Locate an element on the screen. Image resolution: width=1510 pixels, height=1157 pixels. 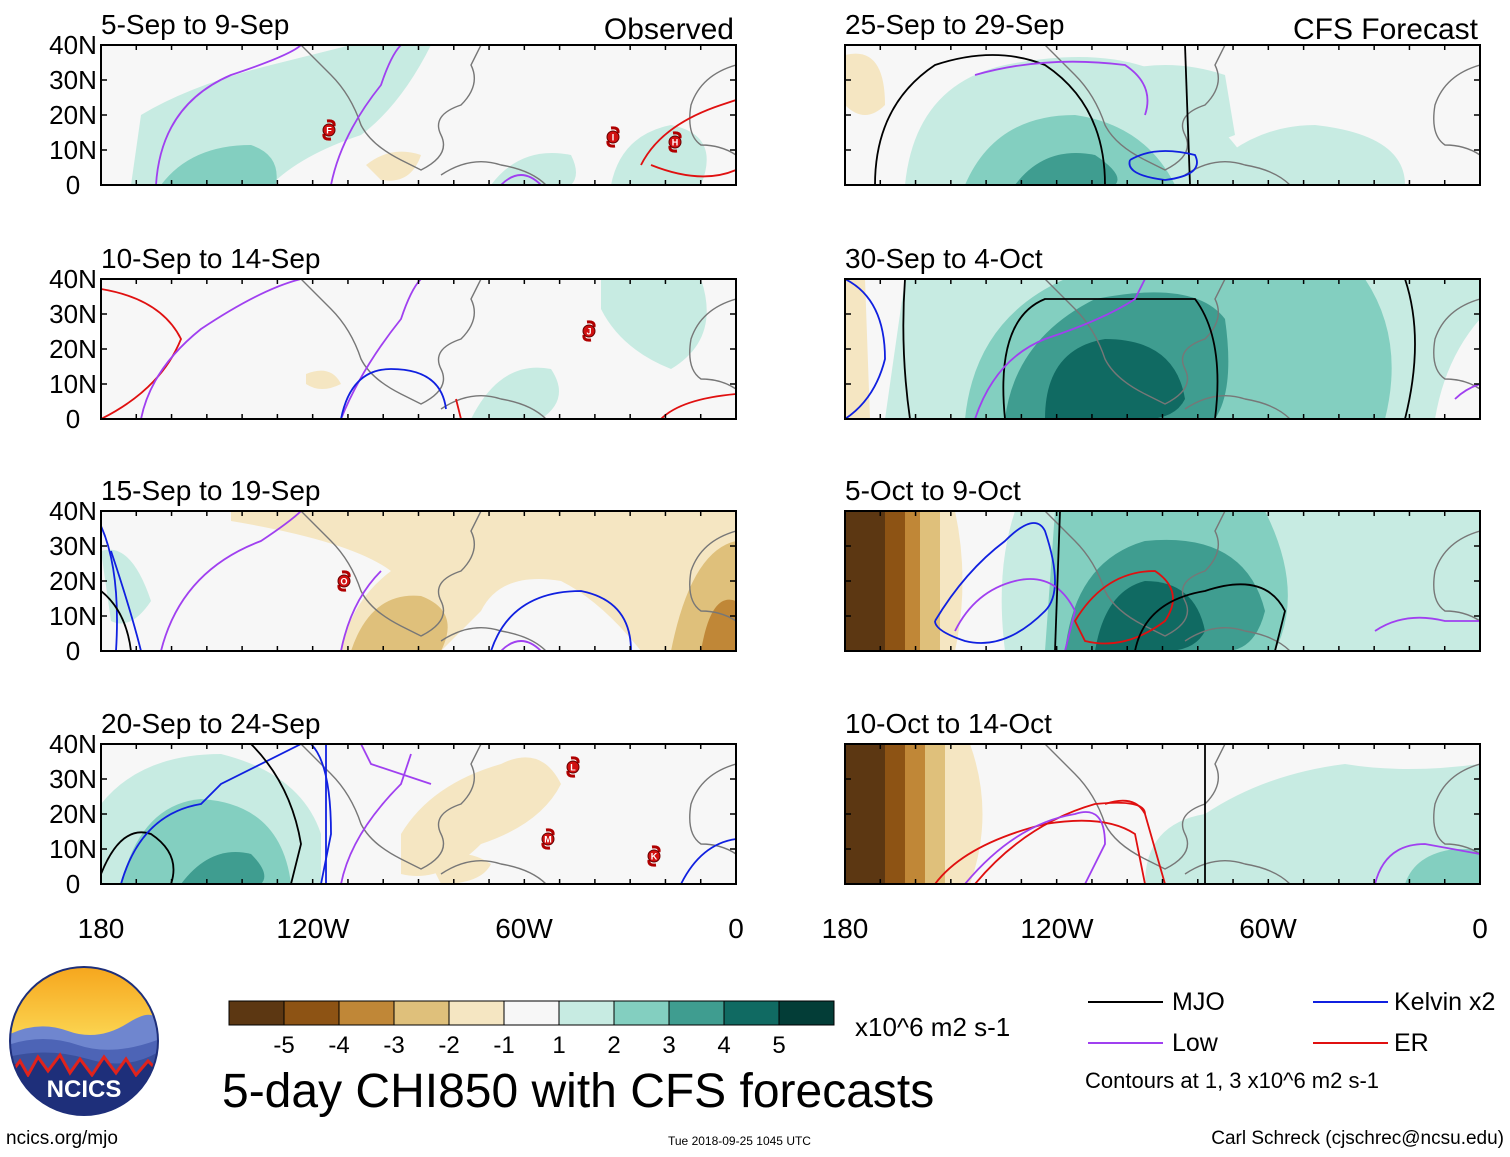
x-axis-left: 180 120W 60W 0 is located at coordinates (418, 932).